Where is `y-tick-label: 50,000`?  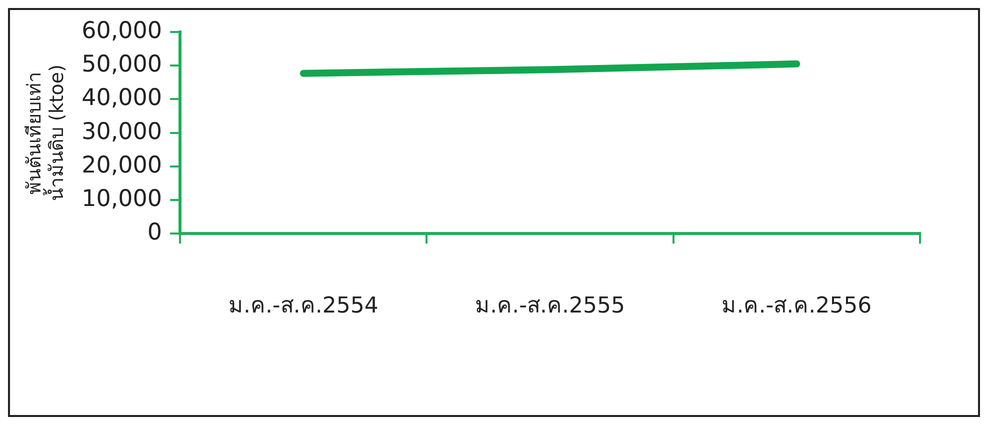
y-tick-label: 50,000 is located at coordinates (122, 65).